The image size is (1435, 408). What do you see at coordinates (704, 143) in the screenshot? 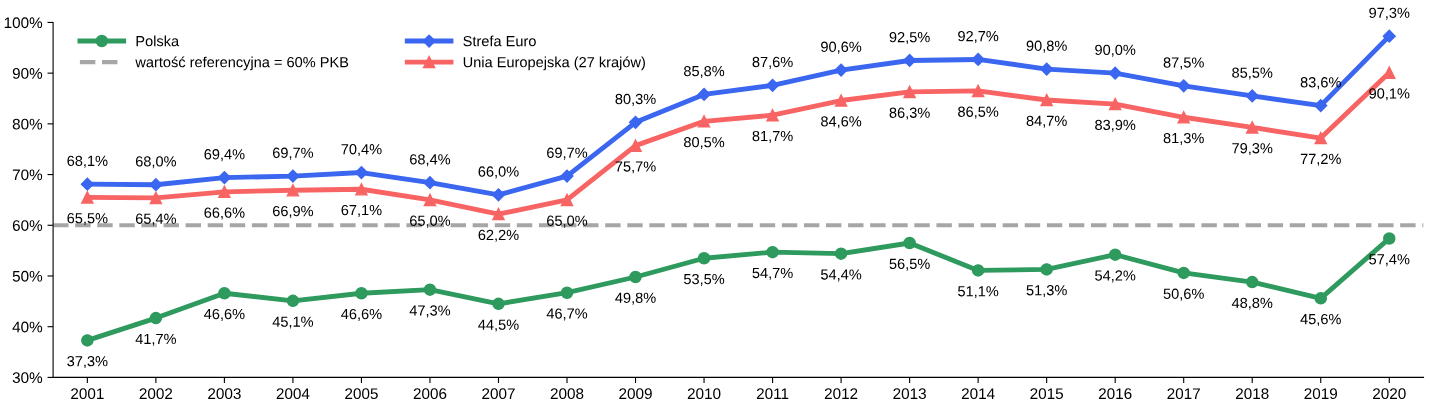
I see `data-label: 80,5%` at bounding box center [704, 143].